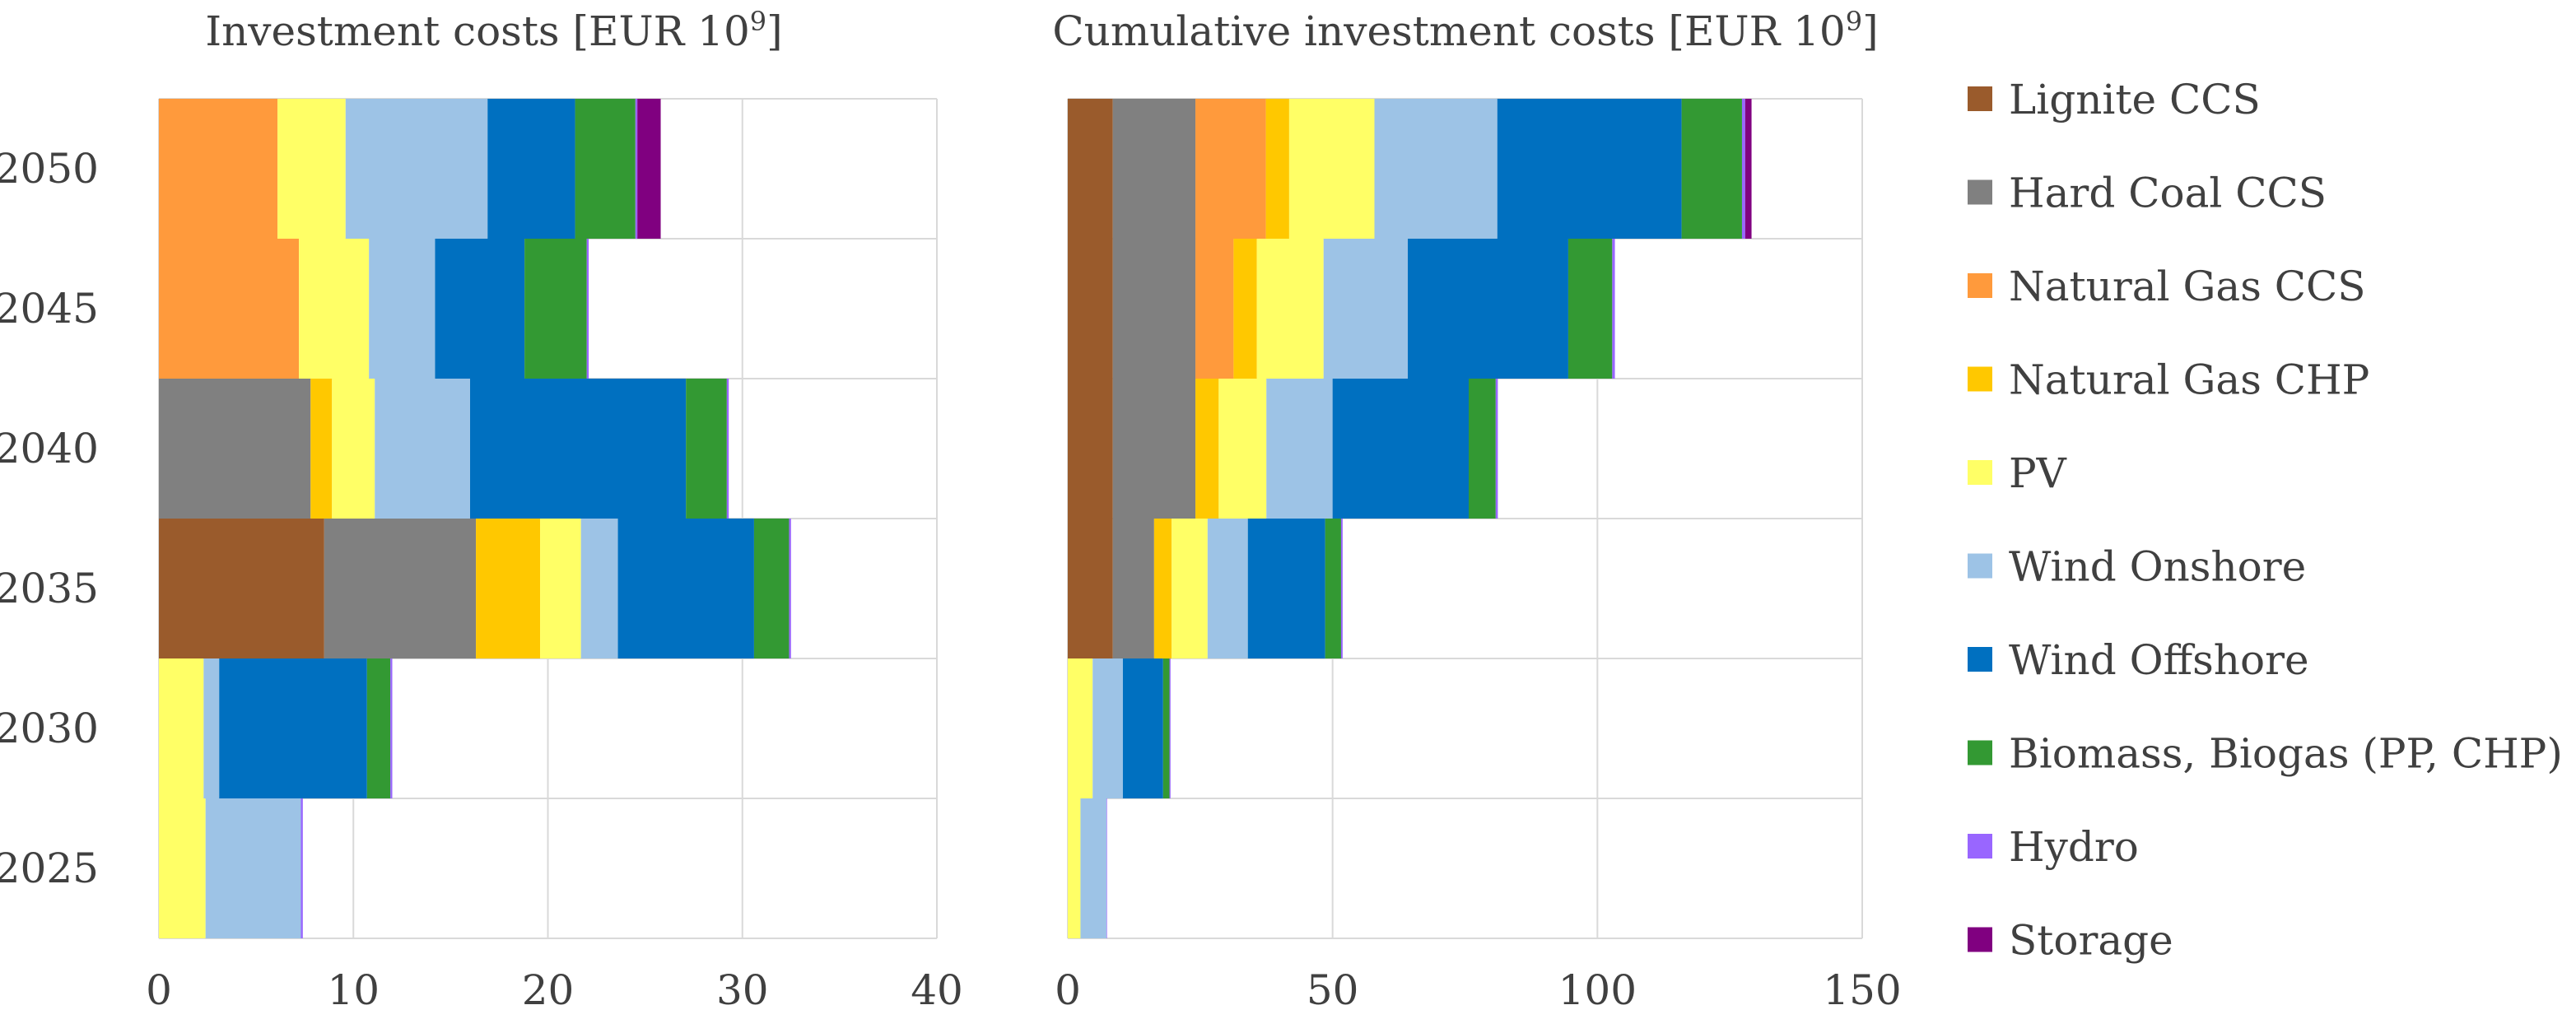 The height and width of the screenshot is (1033, 2576). Describe the element at coordinates (758, 21) in the screenshot. I see `left-chart-title-exponent: 9` at that location.